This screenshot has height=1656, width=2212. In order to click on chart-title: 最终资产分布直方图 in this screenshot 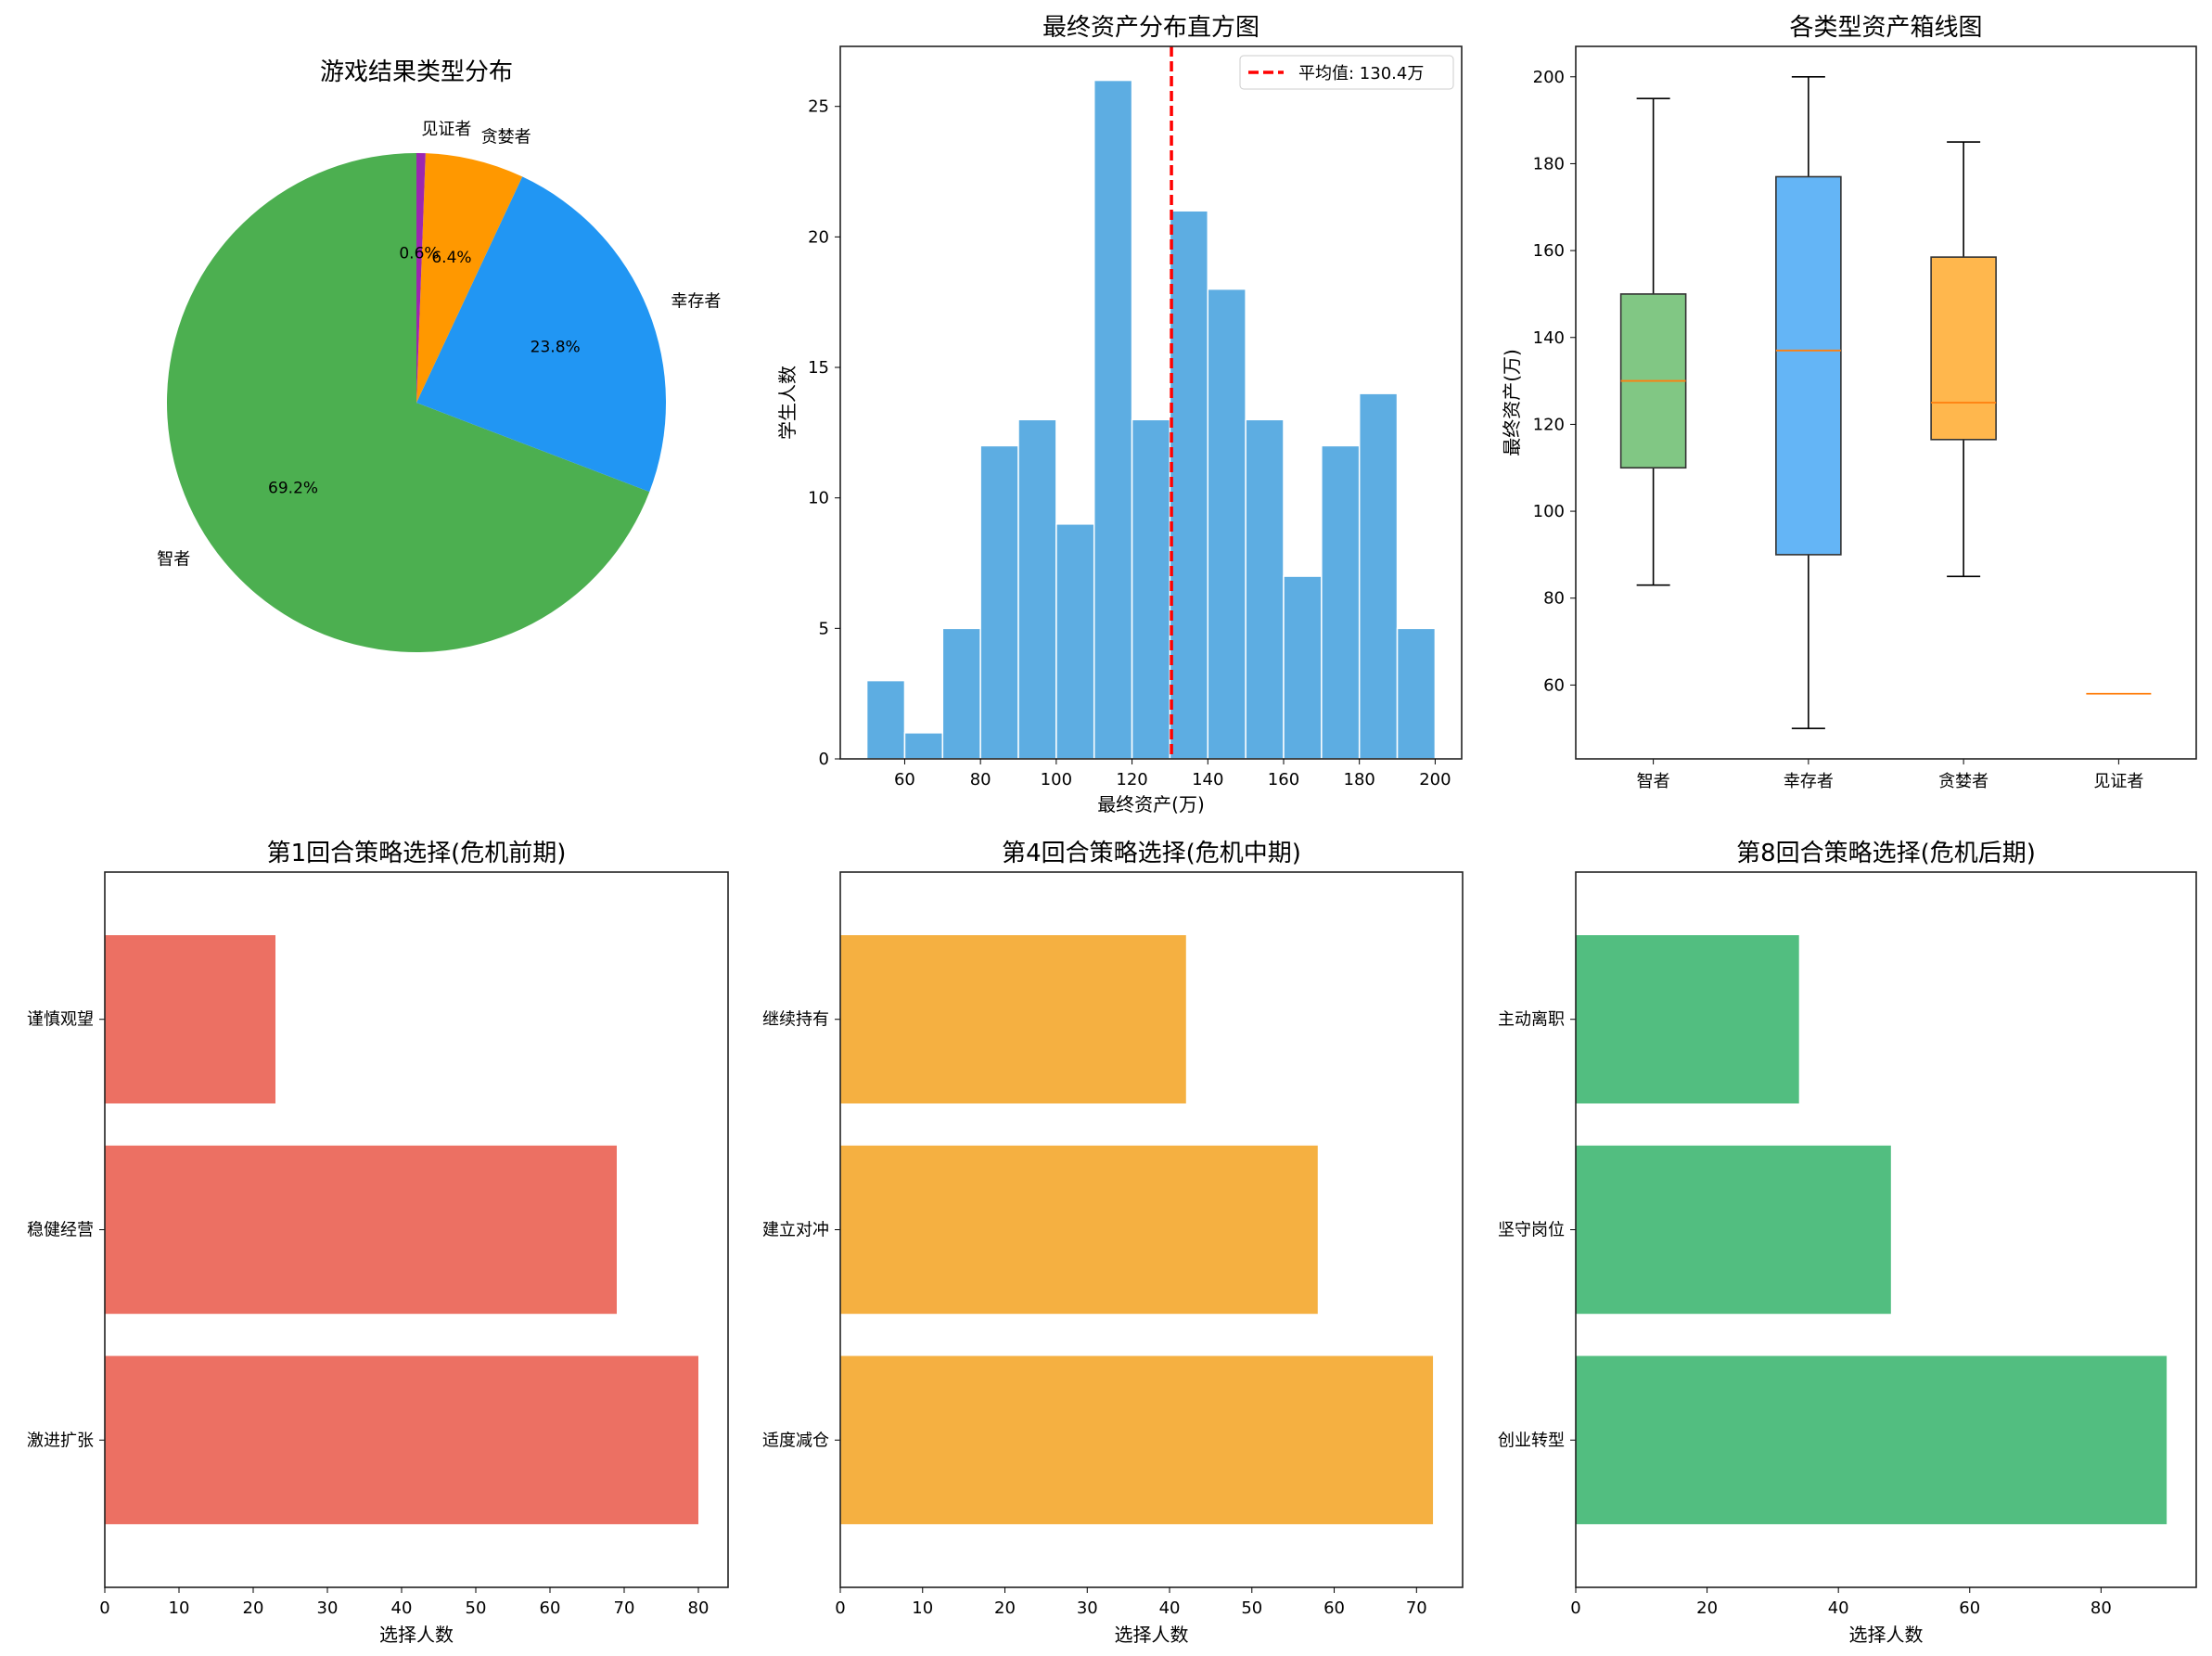, I will do `click(1150, 28)`.